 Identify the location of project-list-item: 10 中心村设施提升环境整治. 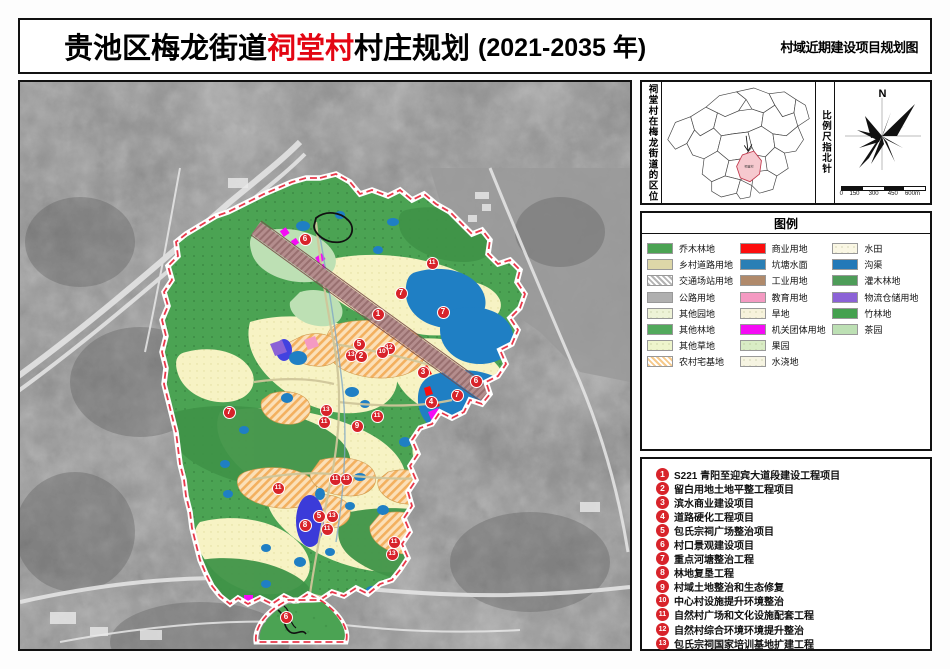
(786, 601).